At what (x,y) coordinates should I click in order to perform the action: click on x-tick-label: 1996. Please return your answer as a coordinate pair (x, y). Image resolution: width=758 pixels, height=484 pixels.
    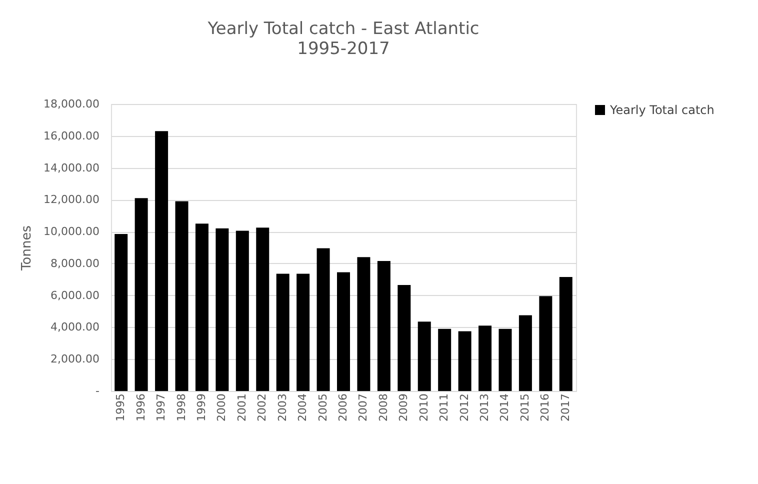
    Looking at the image, I should click on (141, 408).